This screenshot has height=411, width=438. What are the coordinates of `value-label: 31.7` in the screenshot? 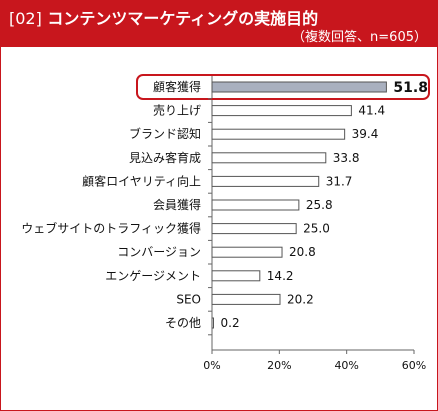 It's located at (339, 181).